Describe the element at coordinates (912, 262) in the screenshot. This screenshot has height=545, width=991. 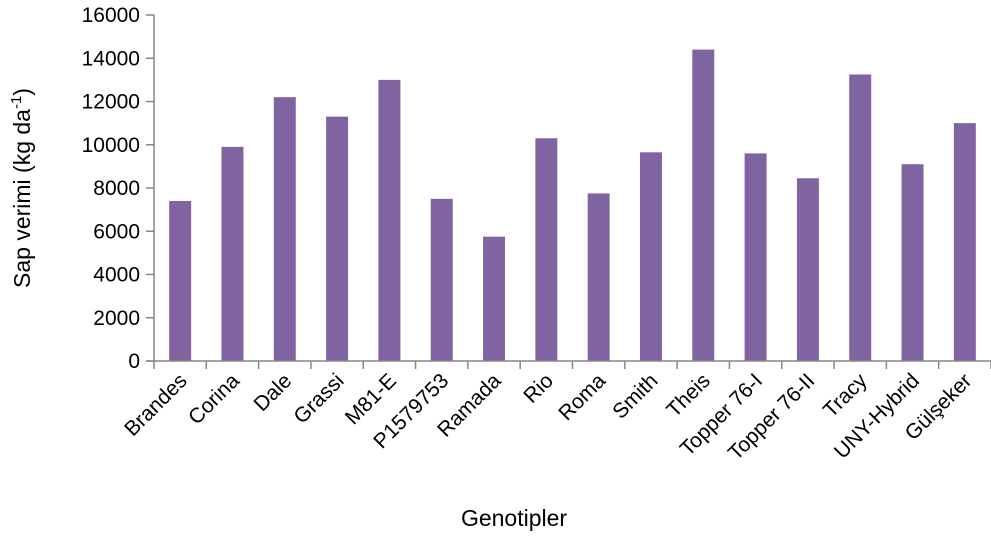
I see `bar-uny-hybrid` at that location.